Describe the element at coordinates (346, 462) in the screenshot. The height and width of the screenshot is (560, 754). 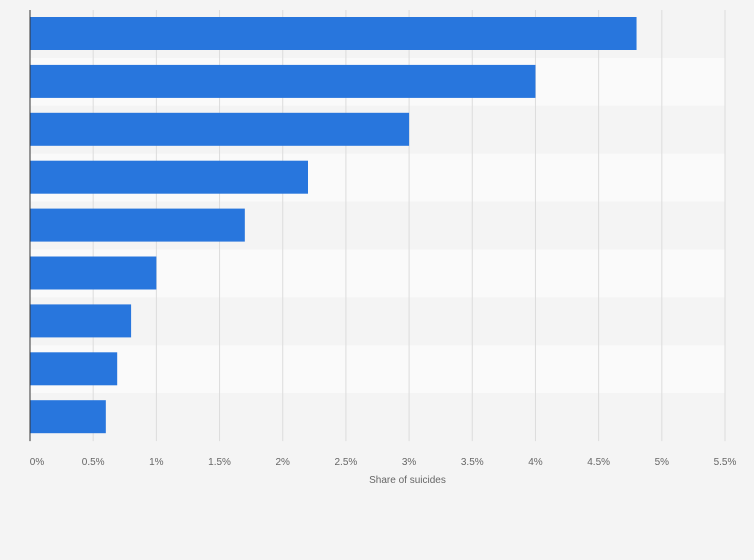
I see `x-tick-label: 2.5%` at that location.